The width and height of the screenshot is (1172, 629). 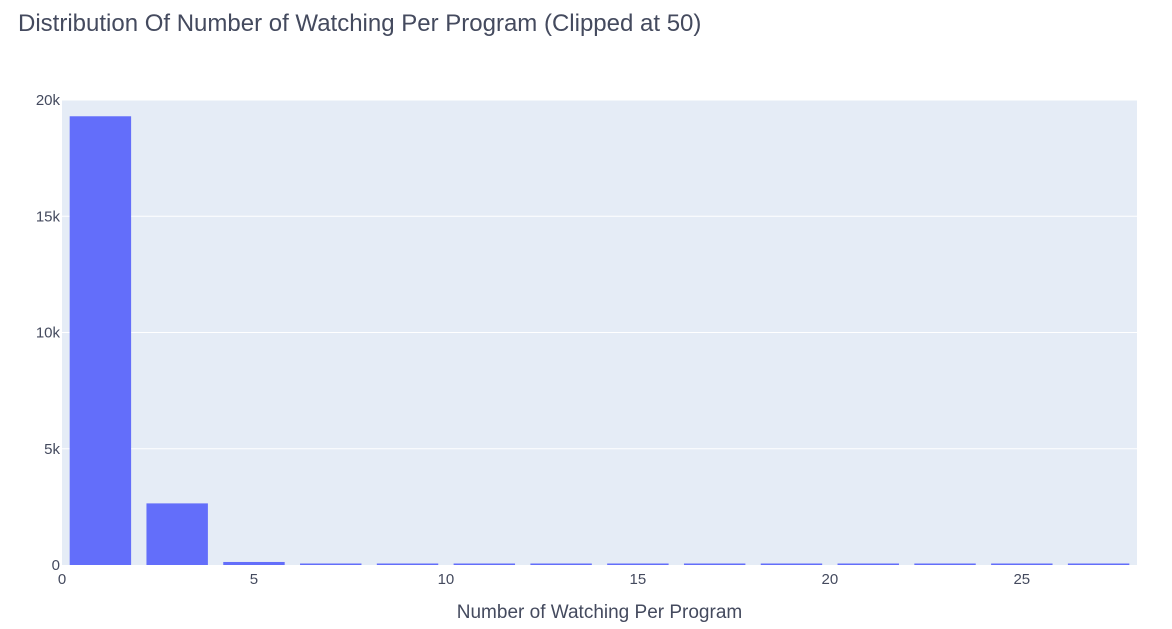 What do you see at coordinates (599, 612) in the screenshot?
I see `x-axis-title: Number of Watching Per Program` at bounding box center [599, 612].